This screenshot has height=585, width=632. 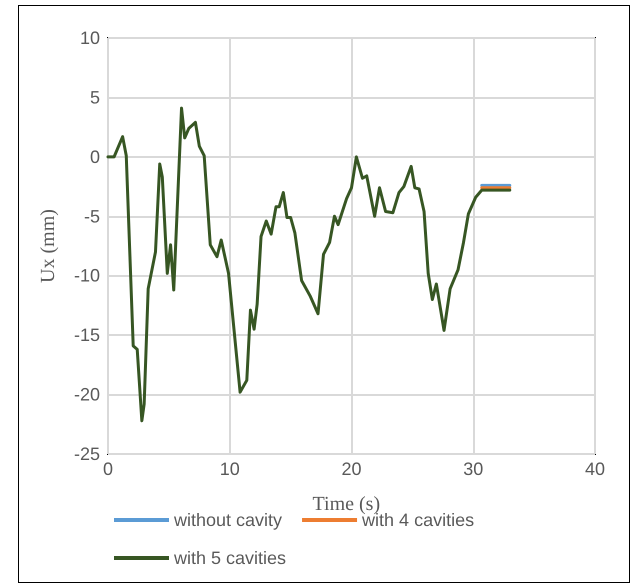 I want to click on y-tick-label: -25, so click(x=87, y=454).